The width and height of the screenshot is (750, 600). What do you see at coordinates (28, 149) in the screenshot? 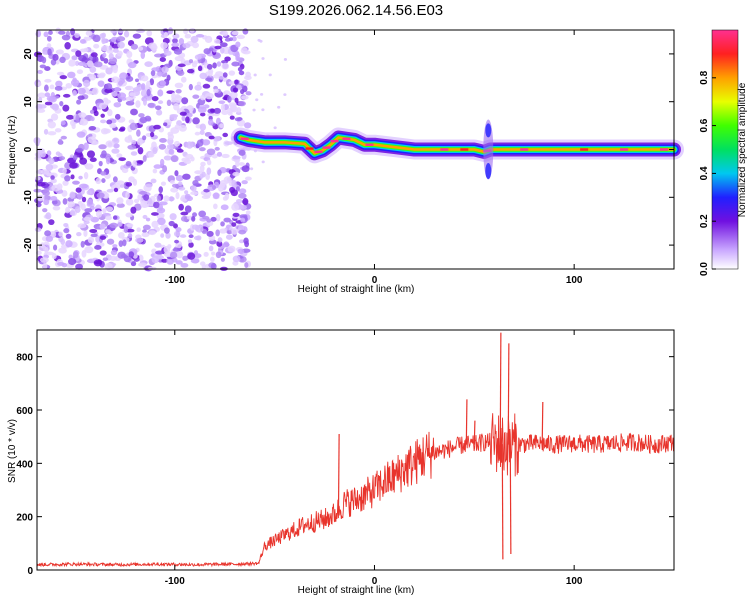
I see `spectrogram-y-tick-label: 0` at bounding box center [28, 149].